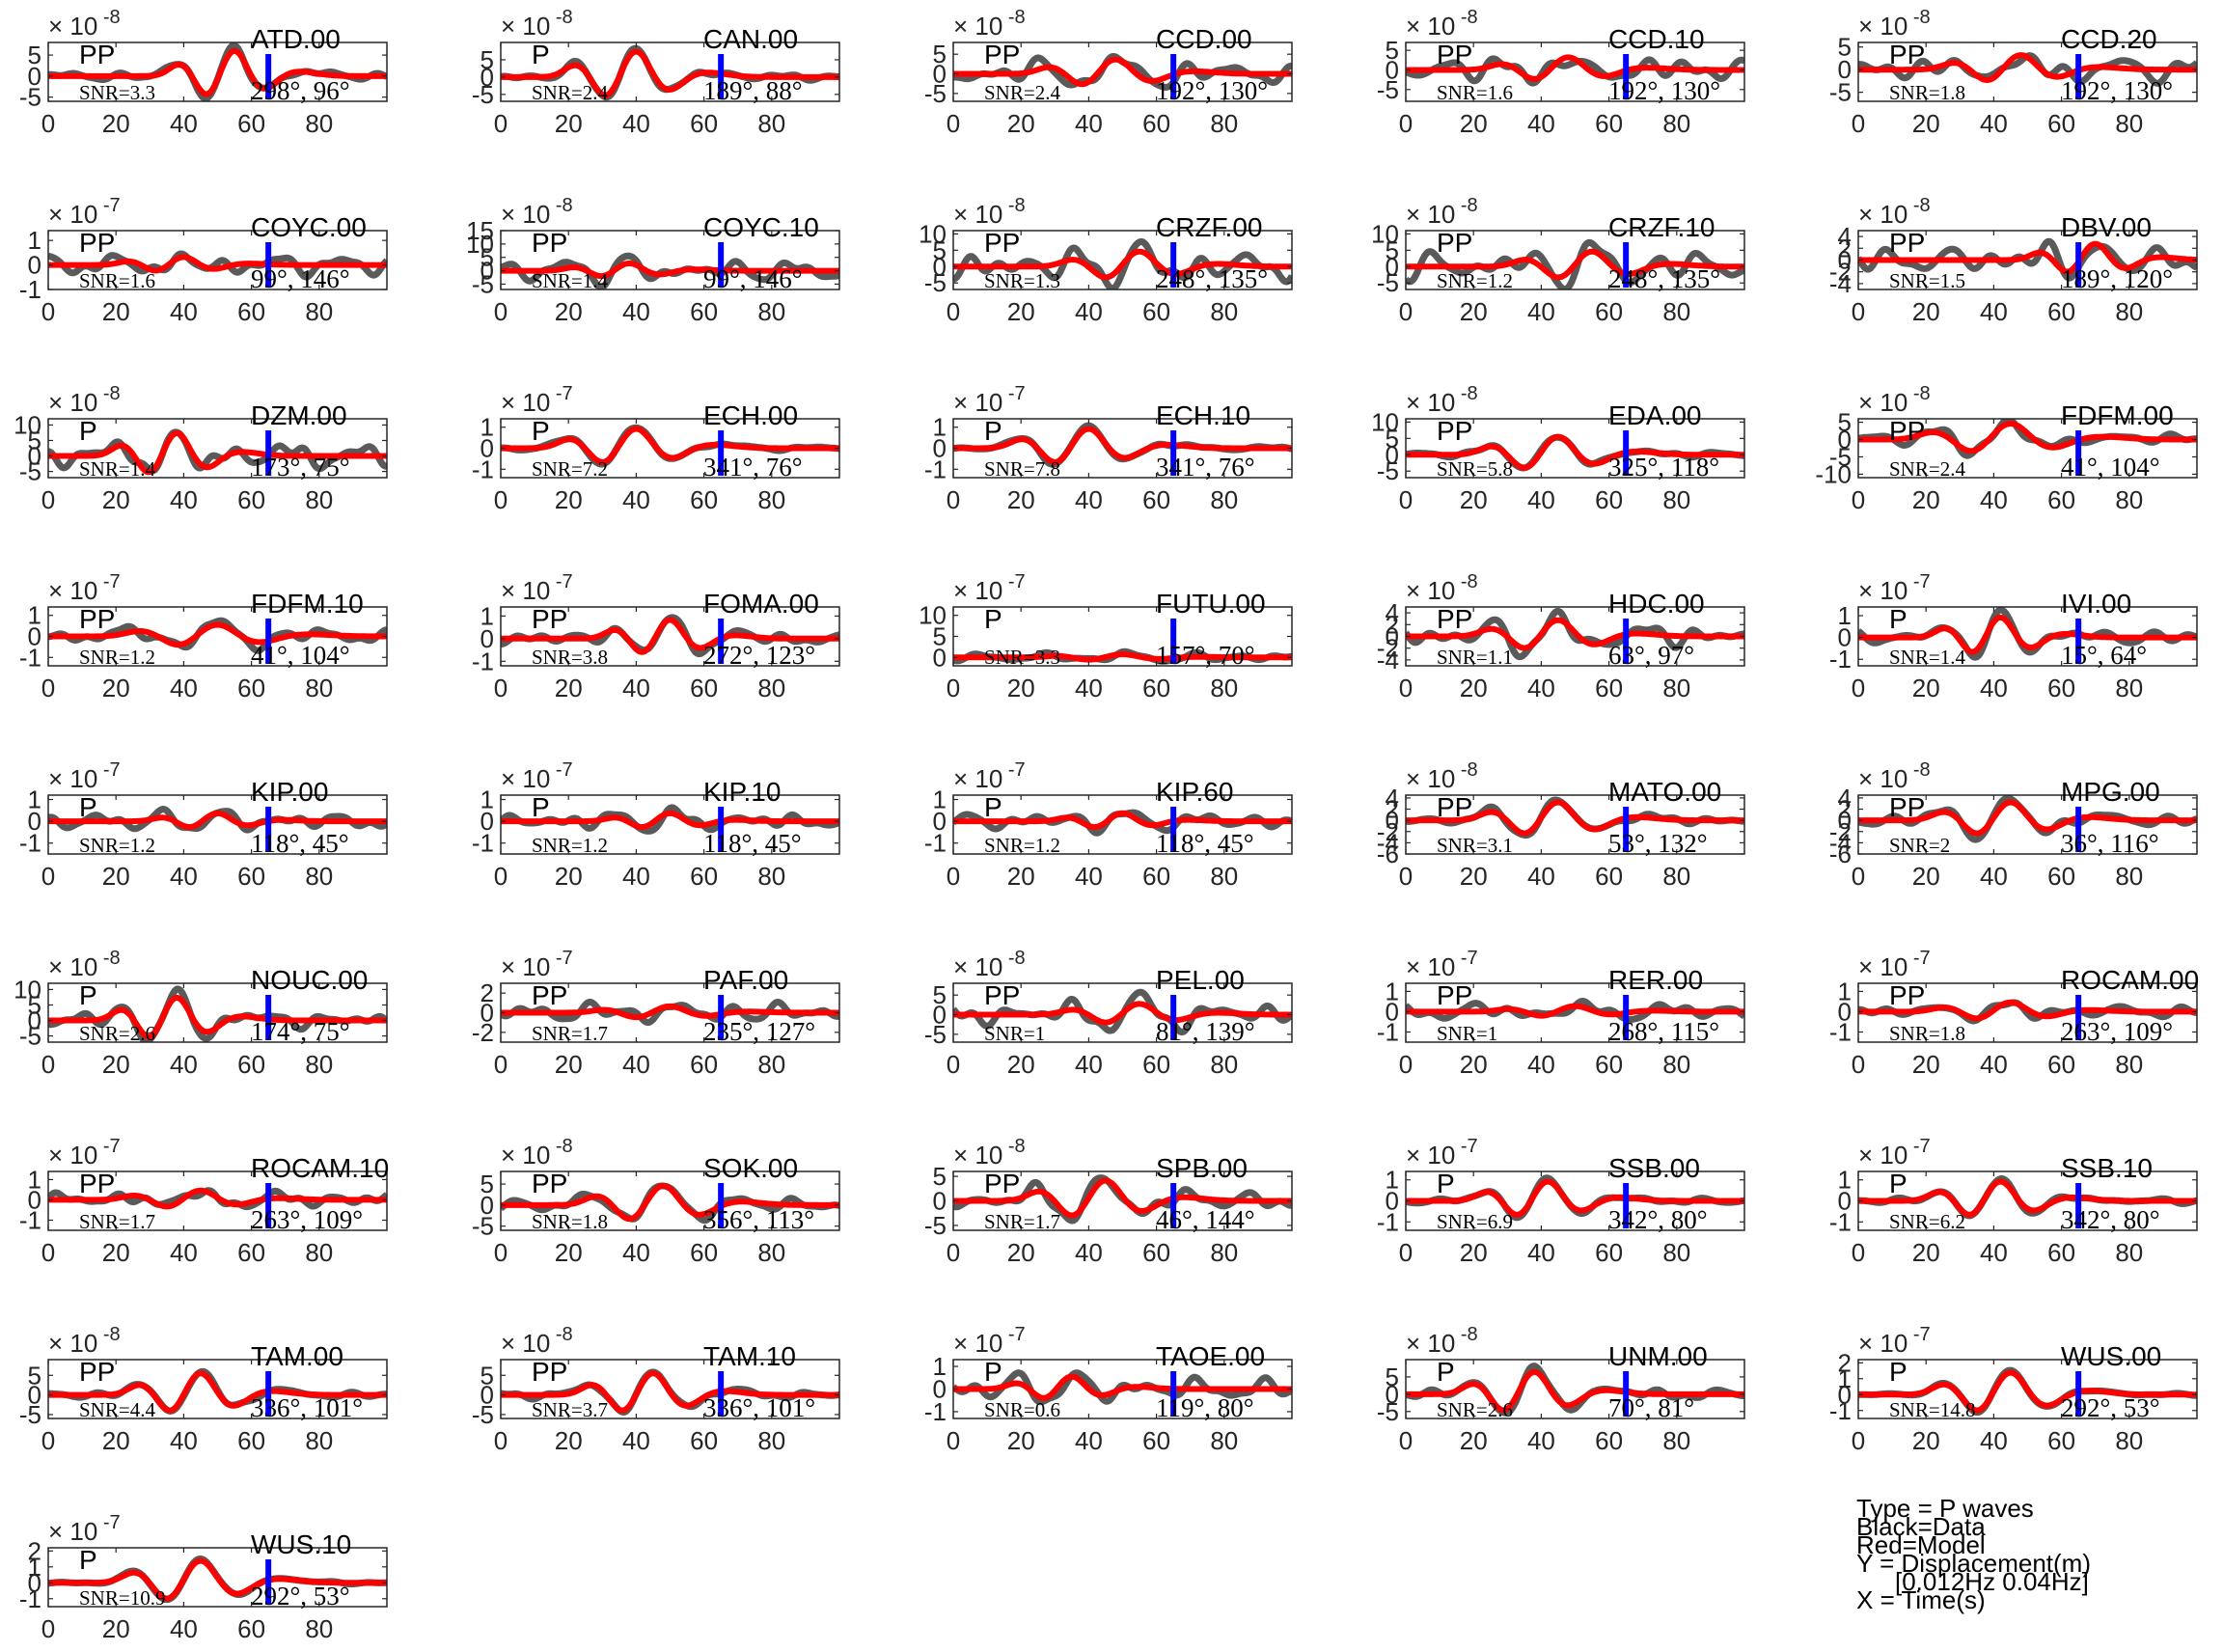  What do you see at coordinates (758, 1219) in the screenshot?
I see `azimuth-distance-label: 356°, 113°` at bounding box center [758, 1219].